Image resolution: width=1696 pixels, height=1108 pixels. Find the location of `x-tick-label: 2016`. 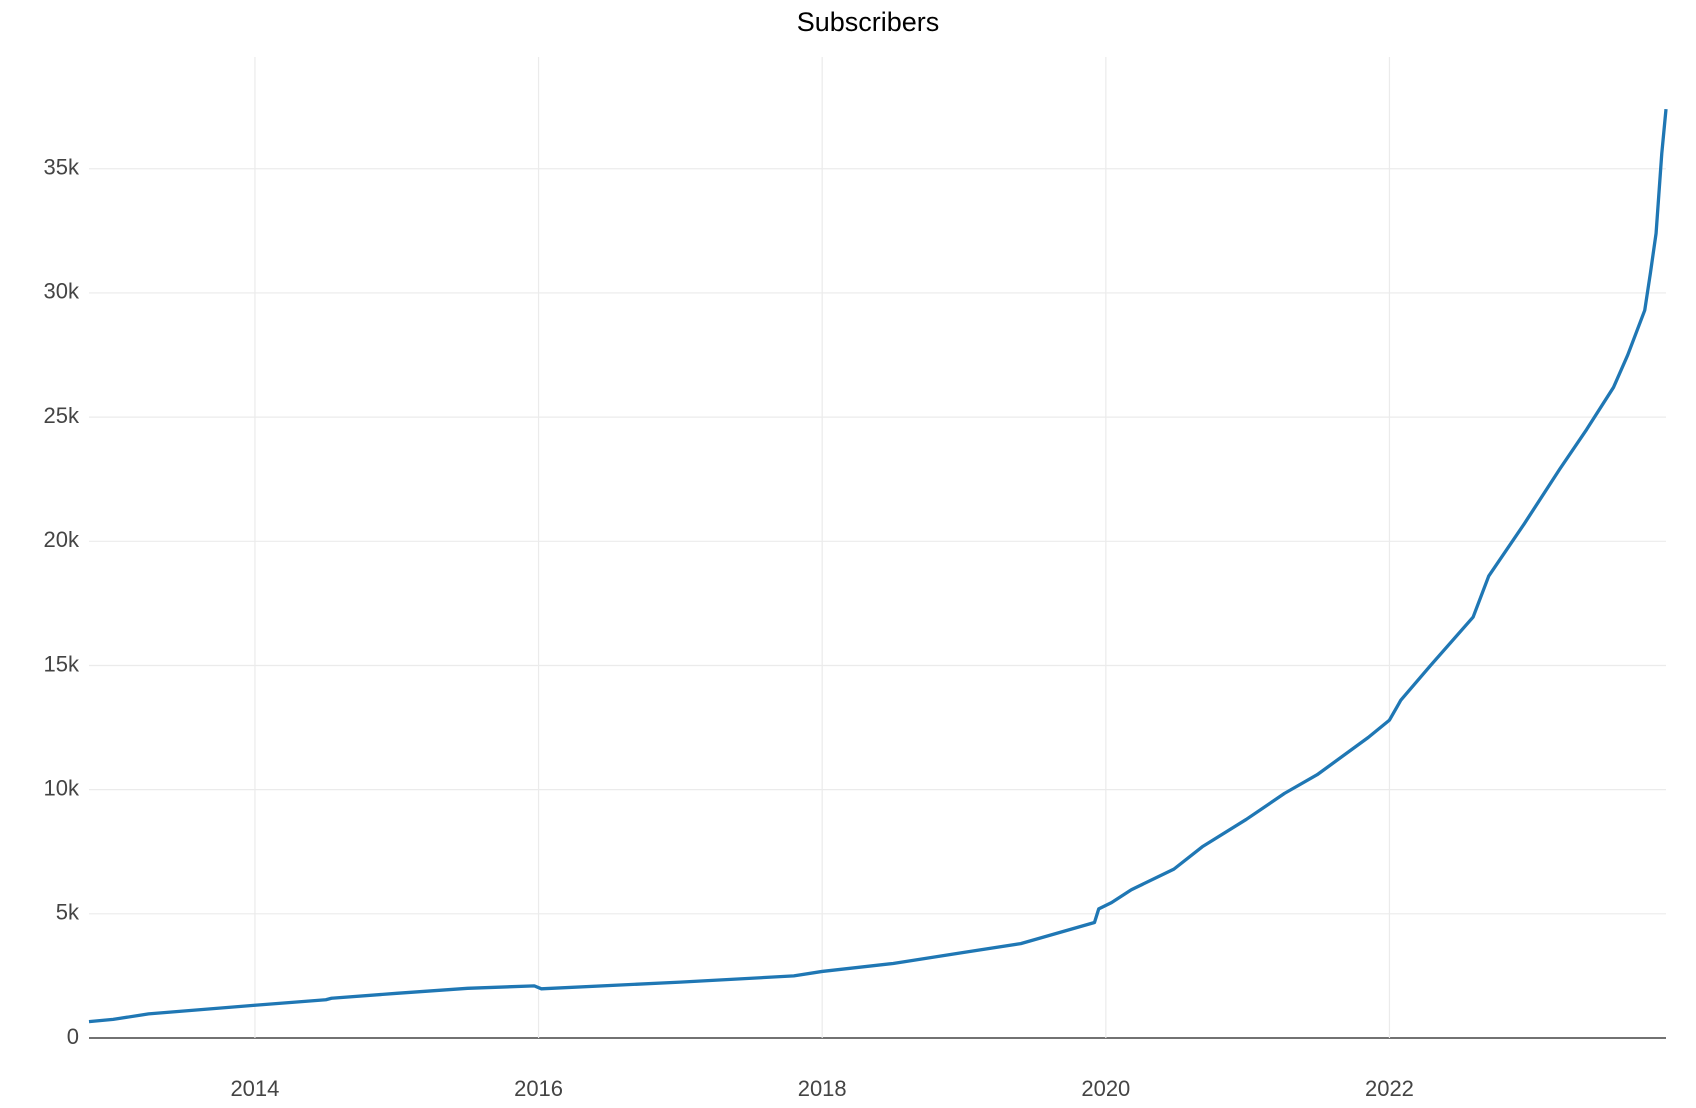

x-tick-label: 2016 is located at coordinates (538, 1088).